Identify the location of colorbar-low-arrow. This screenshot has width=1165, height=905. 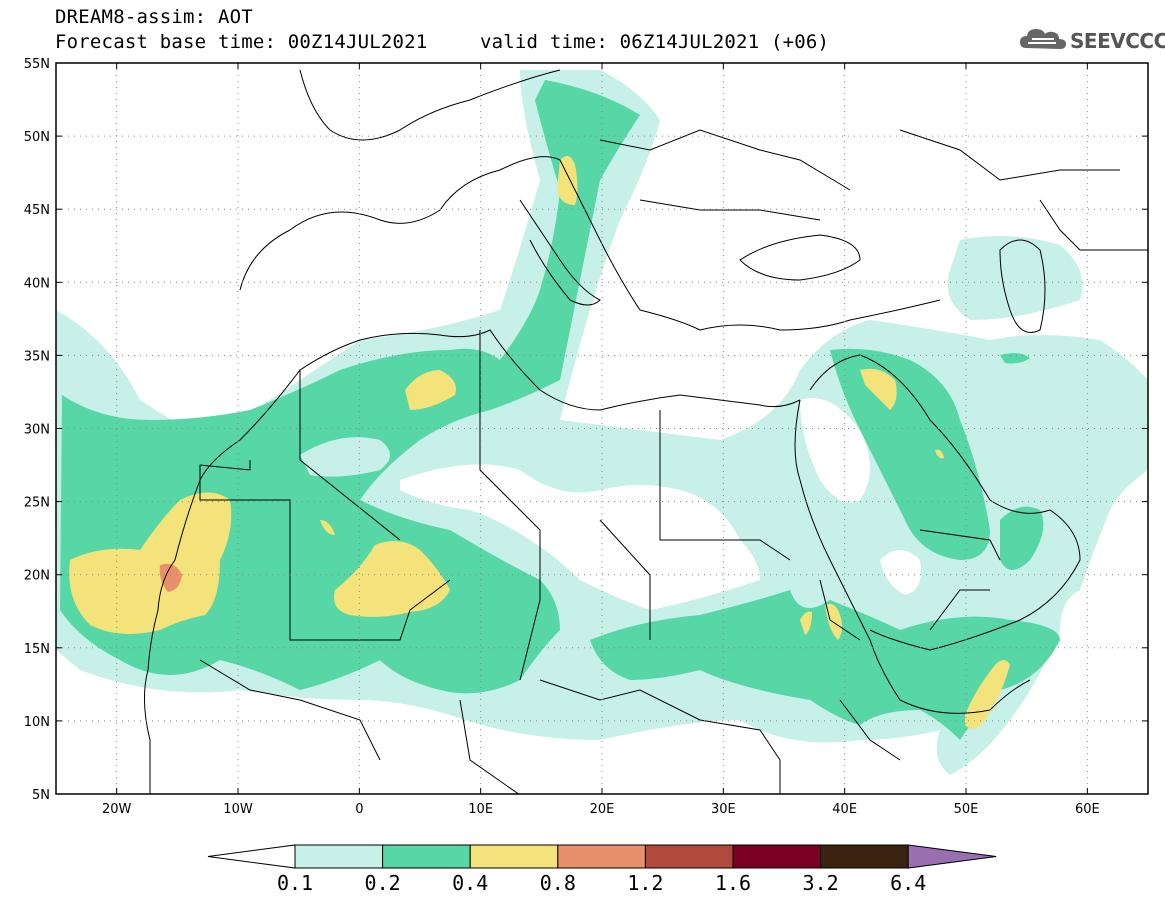
(251, 856).